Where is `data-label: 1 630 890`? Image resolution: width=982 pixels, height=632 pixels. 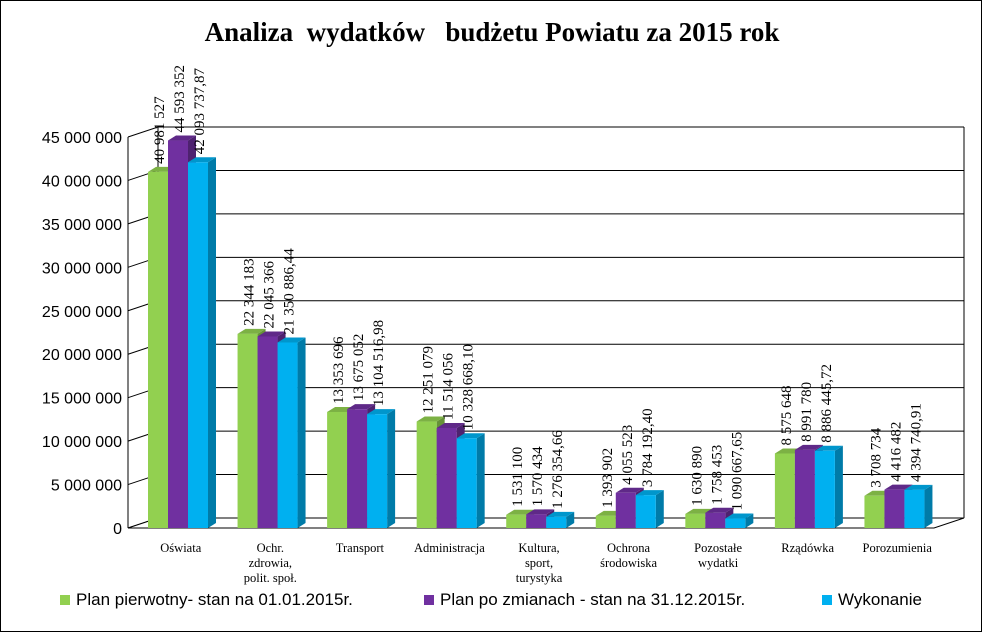
data-label: 1 630 890 is located at coordinates (697, 476).